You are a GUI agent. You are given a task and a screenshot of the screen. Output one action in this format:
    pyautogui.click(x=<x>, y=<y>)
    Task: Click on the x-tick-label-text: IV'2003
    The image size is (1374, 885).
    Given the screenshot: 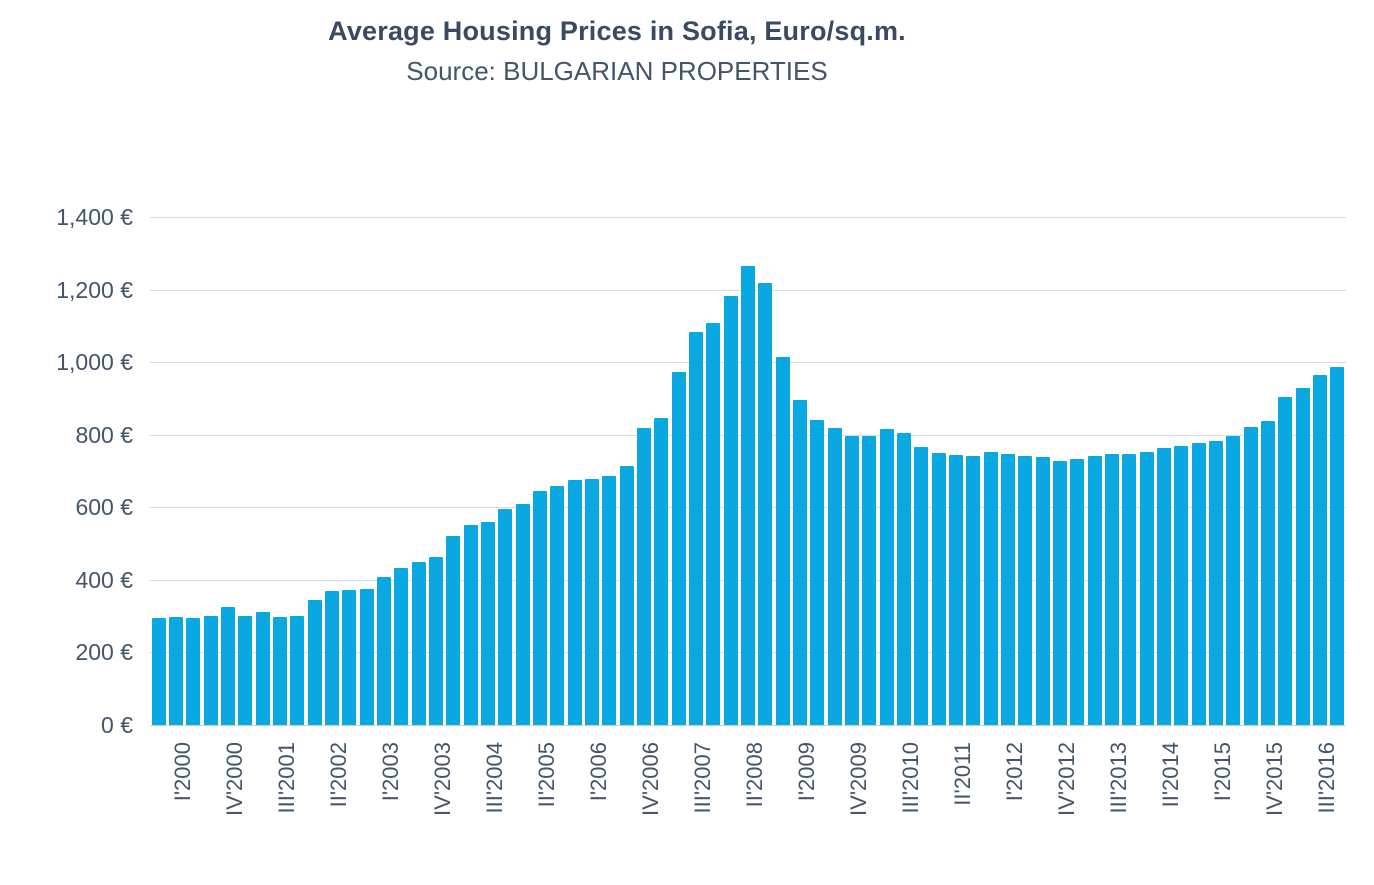 What is the action you would take?
    pyautogui.click(x=442, y=779)
    